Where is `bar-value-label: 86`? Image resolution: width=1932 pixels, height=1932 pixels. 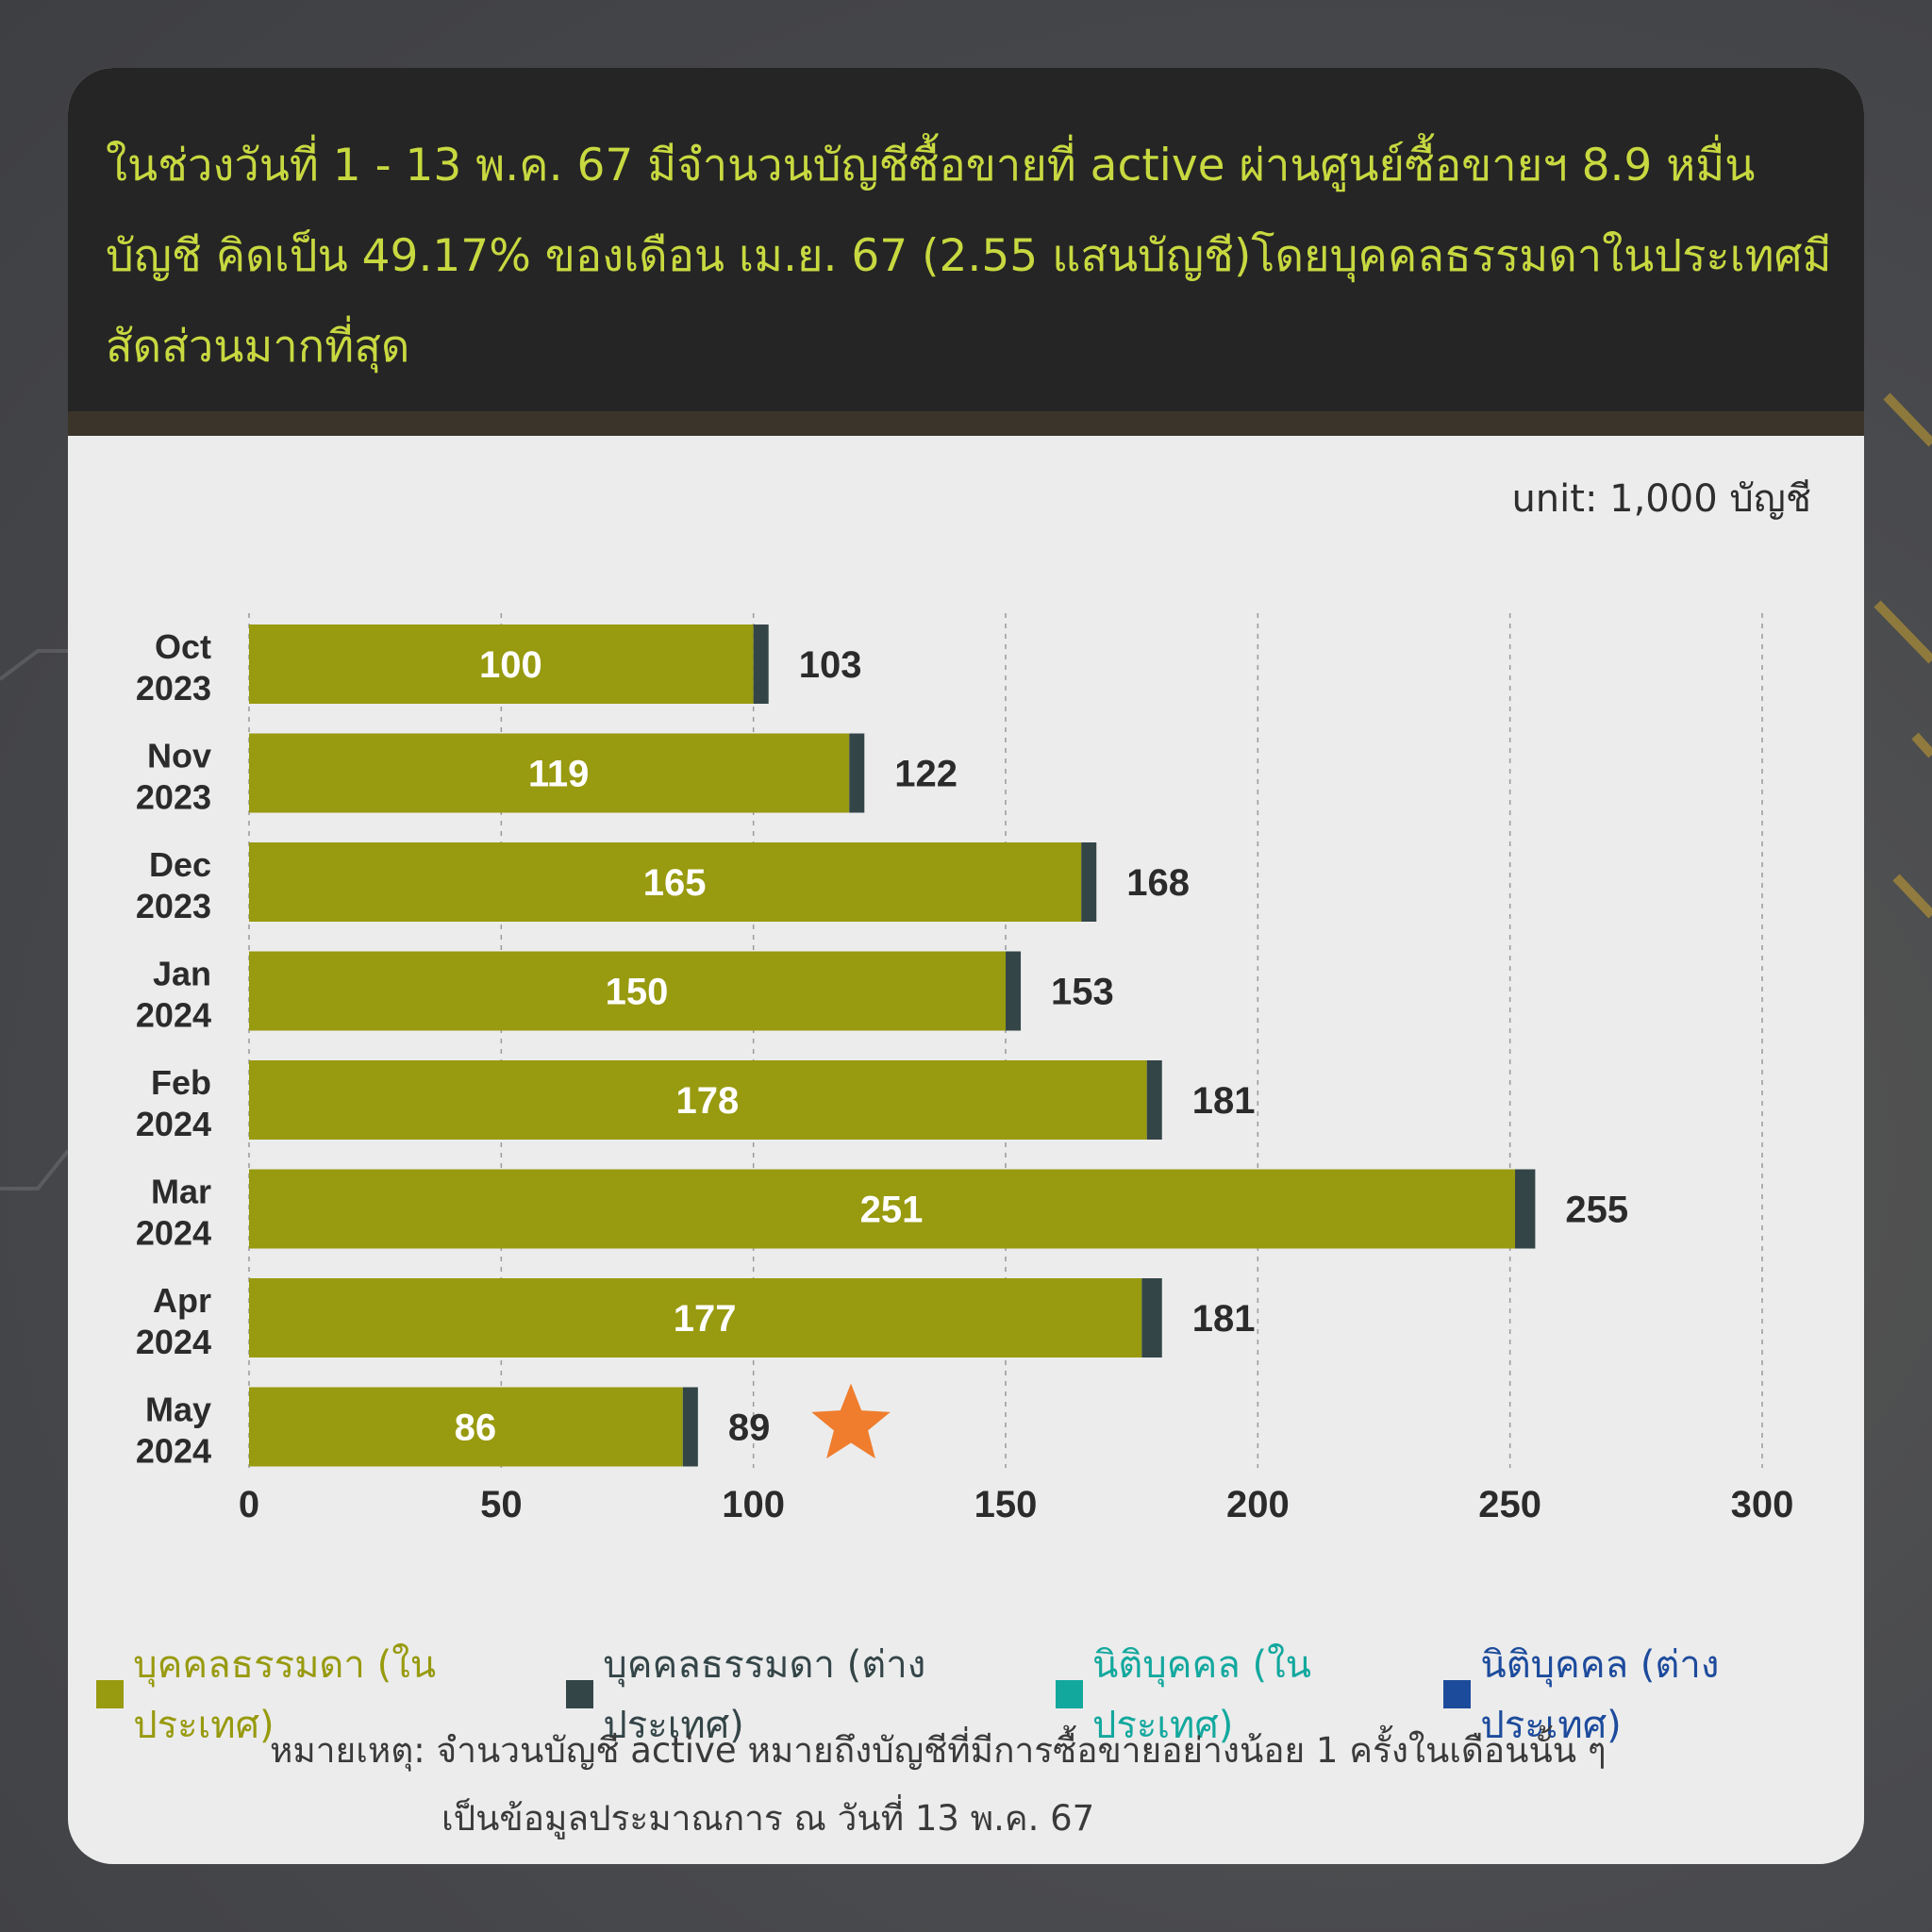
bar-value-label: 86 is located at coordinates (476, 1428).